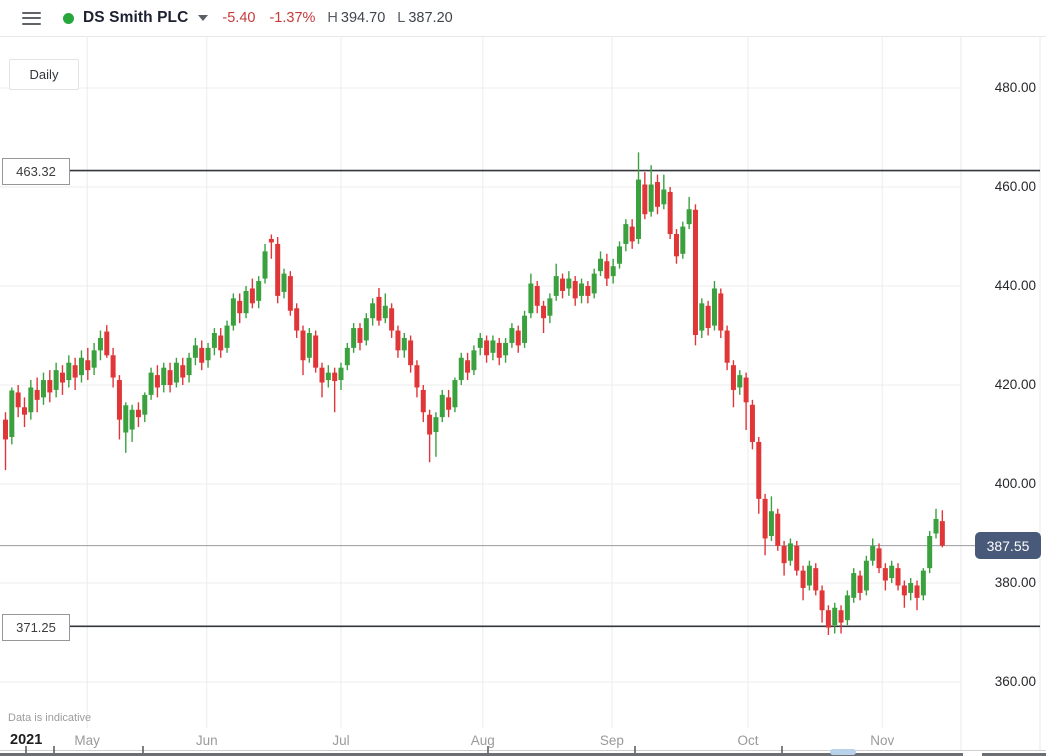  Describe the element at coordinates (203, 18) in the screenshot. I see `chevron-down-icon` at that location.